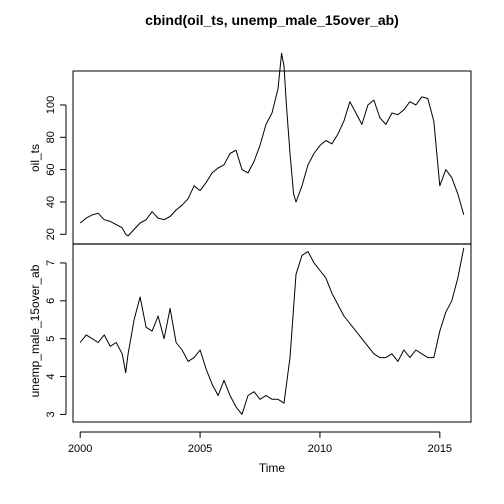  Describe the element at coordinates (51, 339) in the screenshot. I see `unemp-y-tick-label: 5` at that location.